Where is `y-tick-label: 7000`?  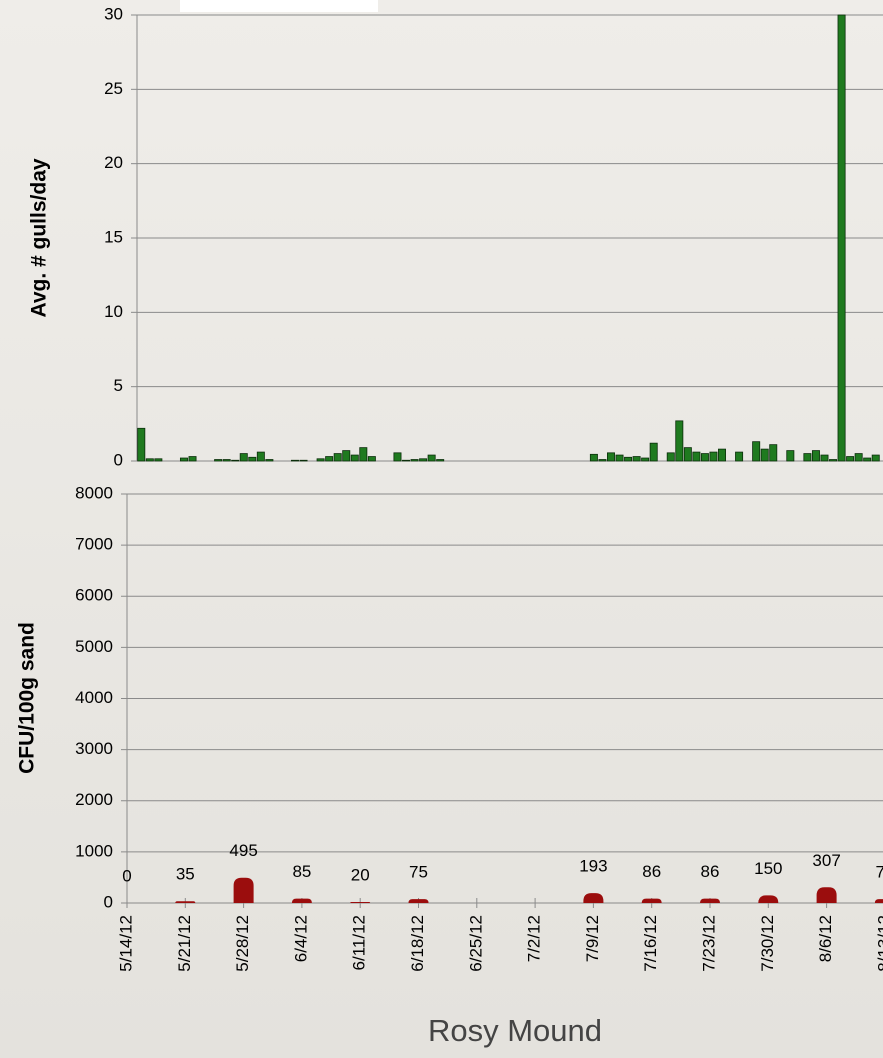
y-tick-label: 7000 is located at coordinates (94, 544).